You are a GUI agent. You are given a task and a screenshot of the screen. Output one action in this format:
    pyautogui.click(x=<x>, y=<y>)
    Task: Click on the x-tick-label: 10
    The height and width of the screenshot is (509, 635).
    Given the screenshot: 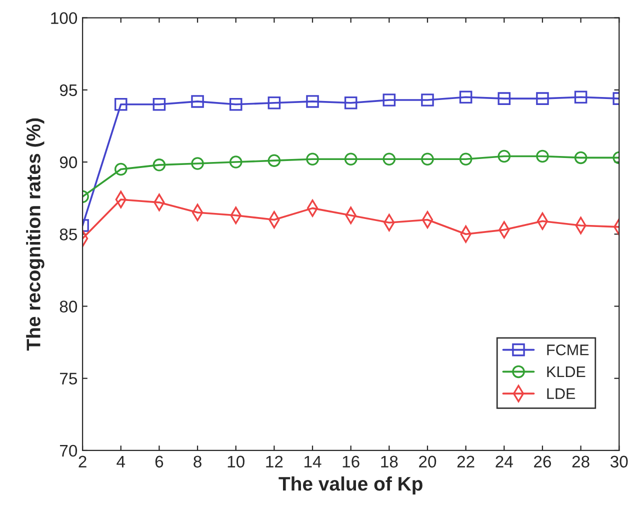 What is the action you would take?
    pyautogui.click(x=236, y=462)
    